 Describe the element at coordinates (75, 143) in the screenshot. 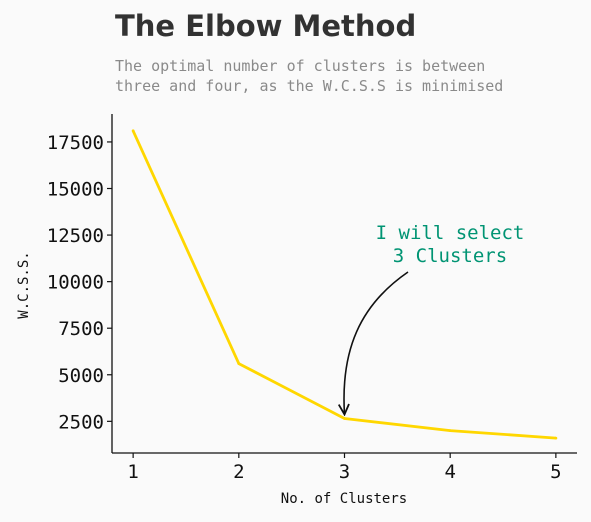

I see `y-tick-label: 17500` at that location.